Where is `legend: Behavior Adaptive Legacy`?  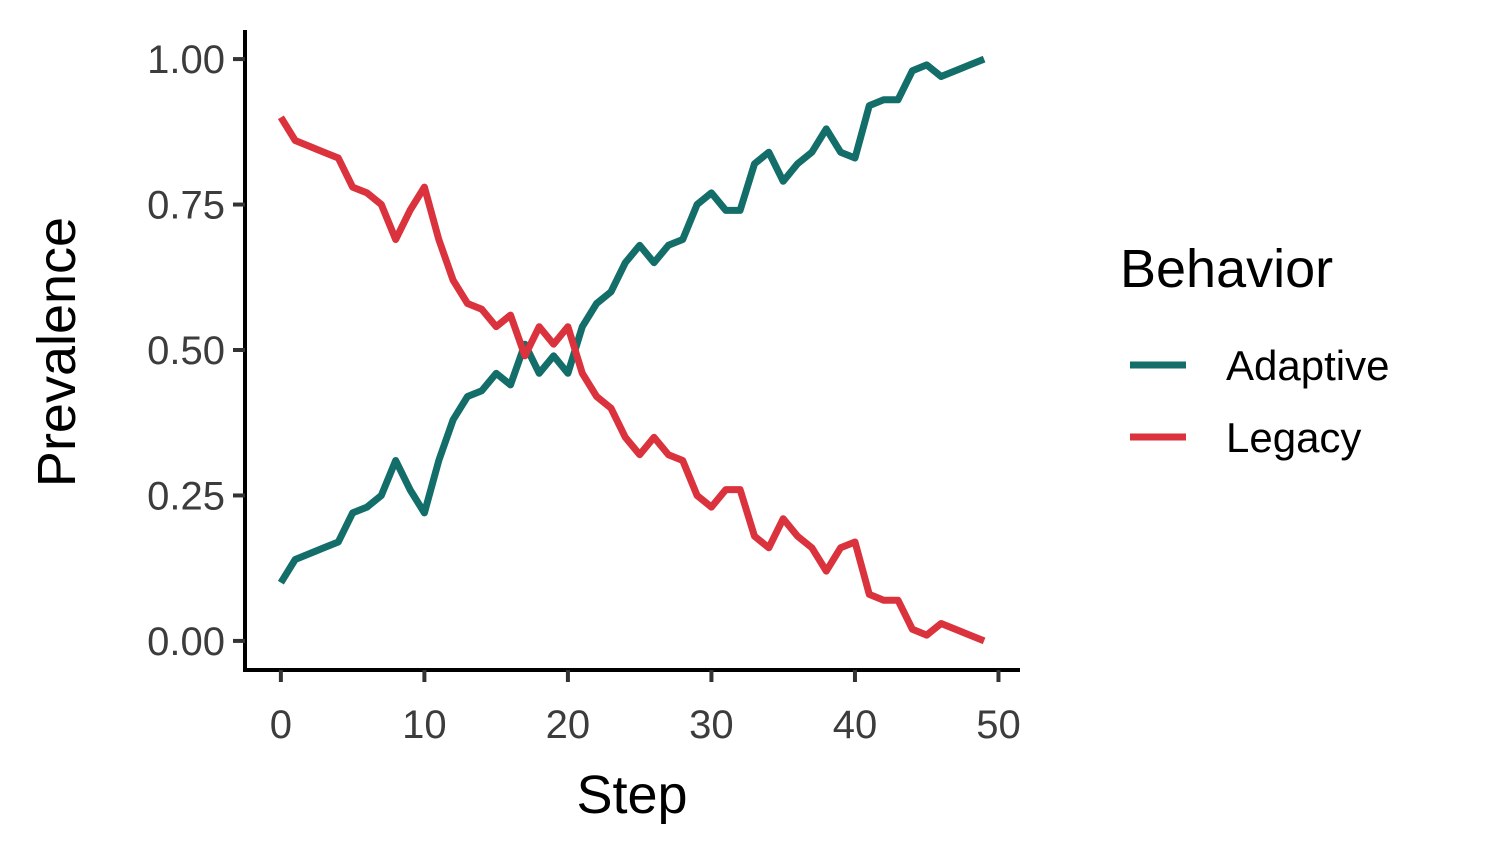 legend: Behavior Adaptive Legacy is located at coordinates (1254, 350).